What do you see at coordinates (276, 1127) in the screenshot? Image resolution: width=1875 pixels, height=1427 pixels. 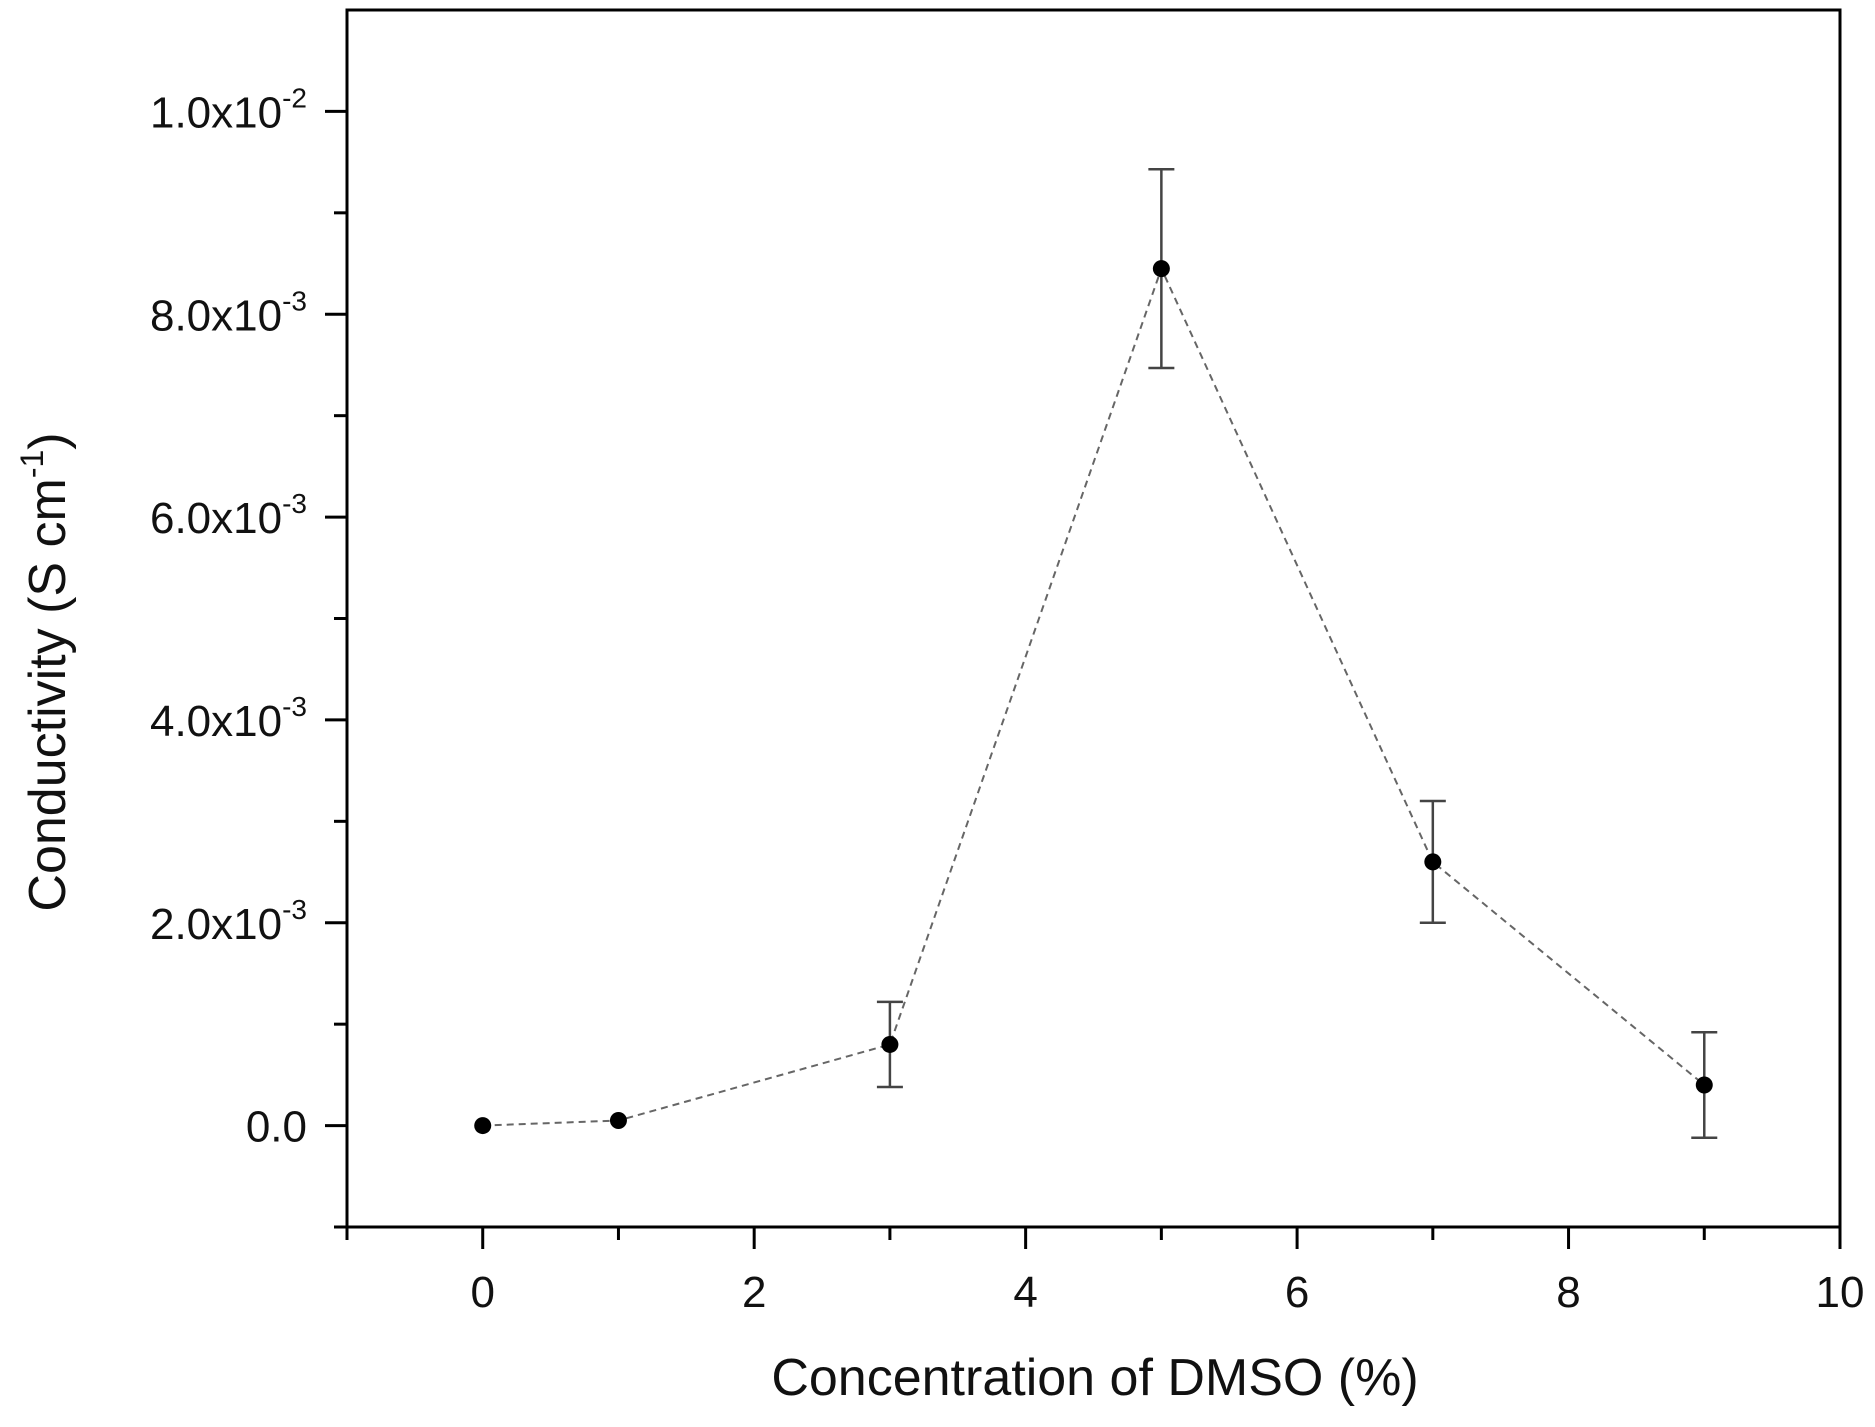 I see `y-tick-label: 0.0` at bounding box center [276, 1127].